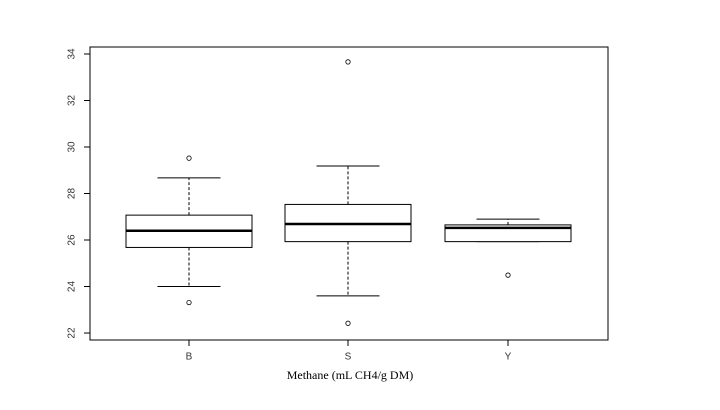 This screenshot has height=410, width=720. Describe the element at coordinates (72, 287) in the screenshot. I see `y-tick-label: 24` at that location.